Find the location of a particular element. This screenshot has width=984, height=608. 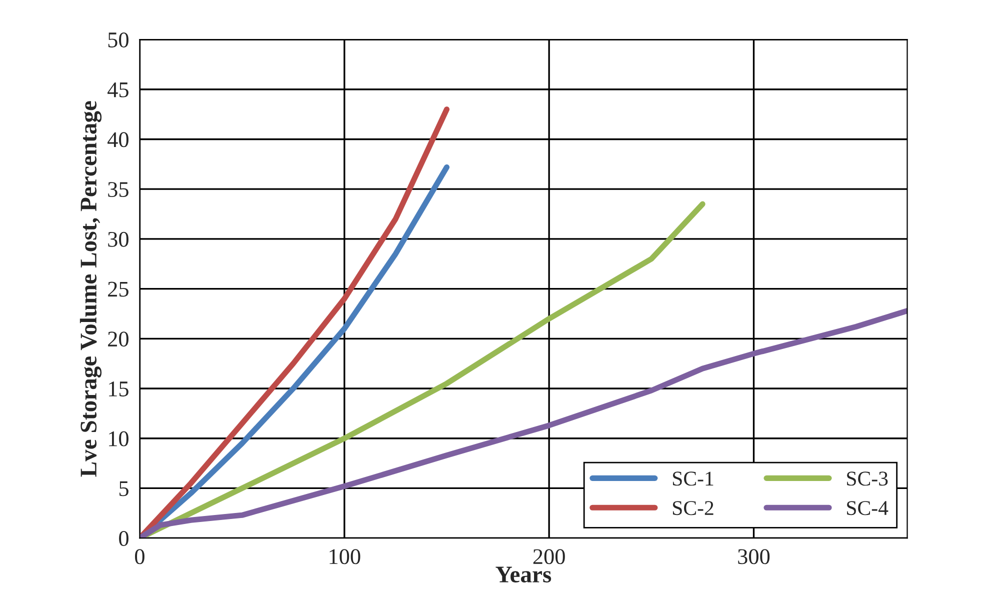

x-tick-label: 200 is located at coordinates (549, 556).